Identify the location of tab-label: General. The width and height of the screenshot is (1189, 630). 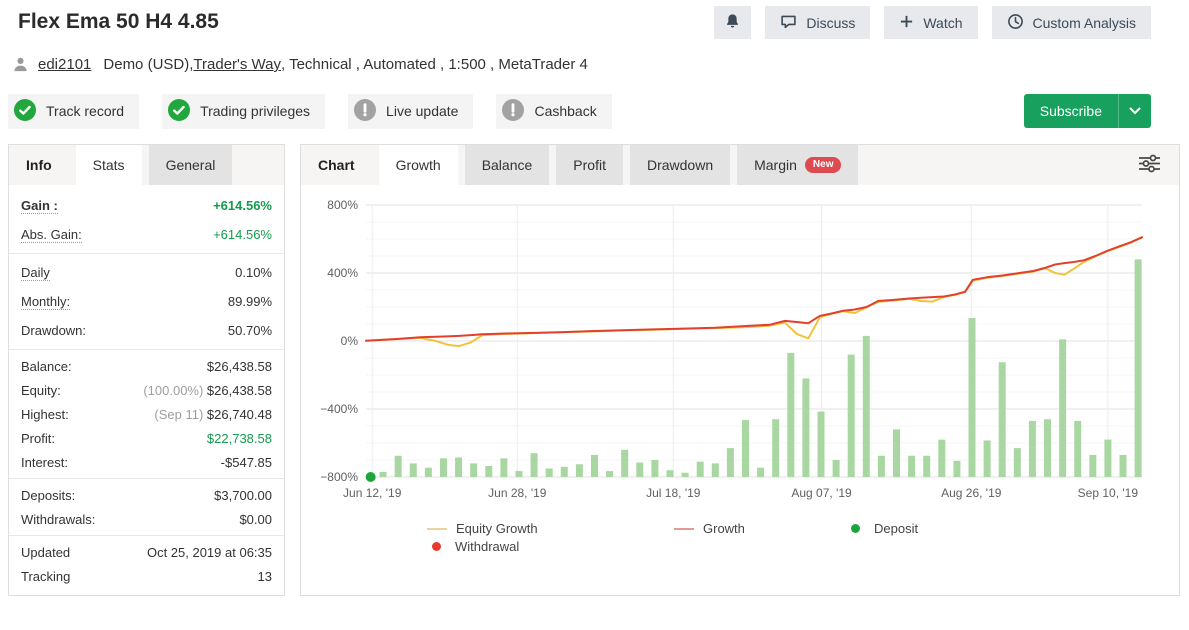
(190, 165).